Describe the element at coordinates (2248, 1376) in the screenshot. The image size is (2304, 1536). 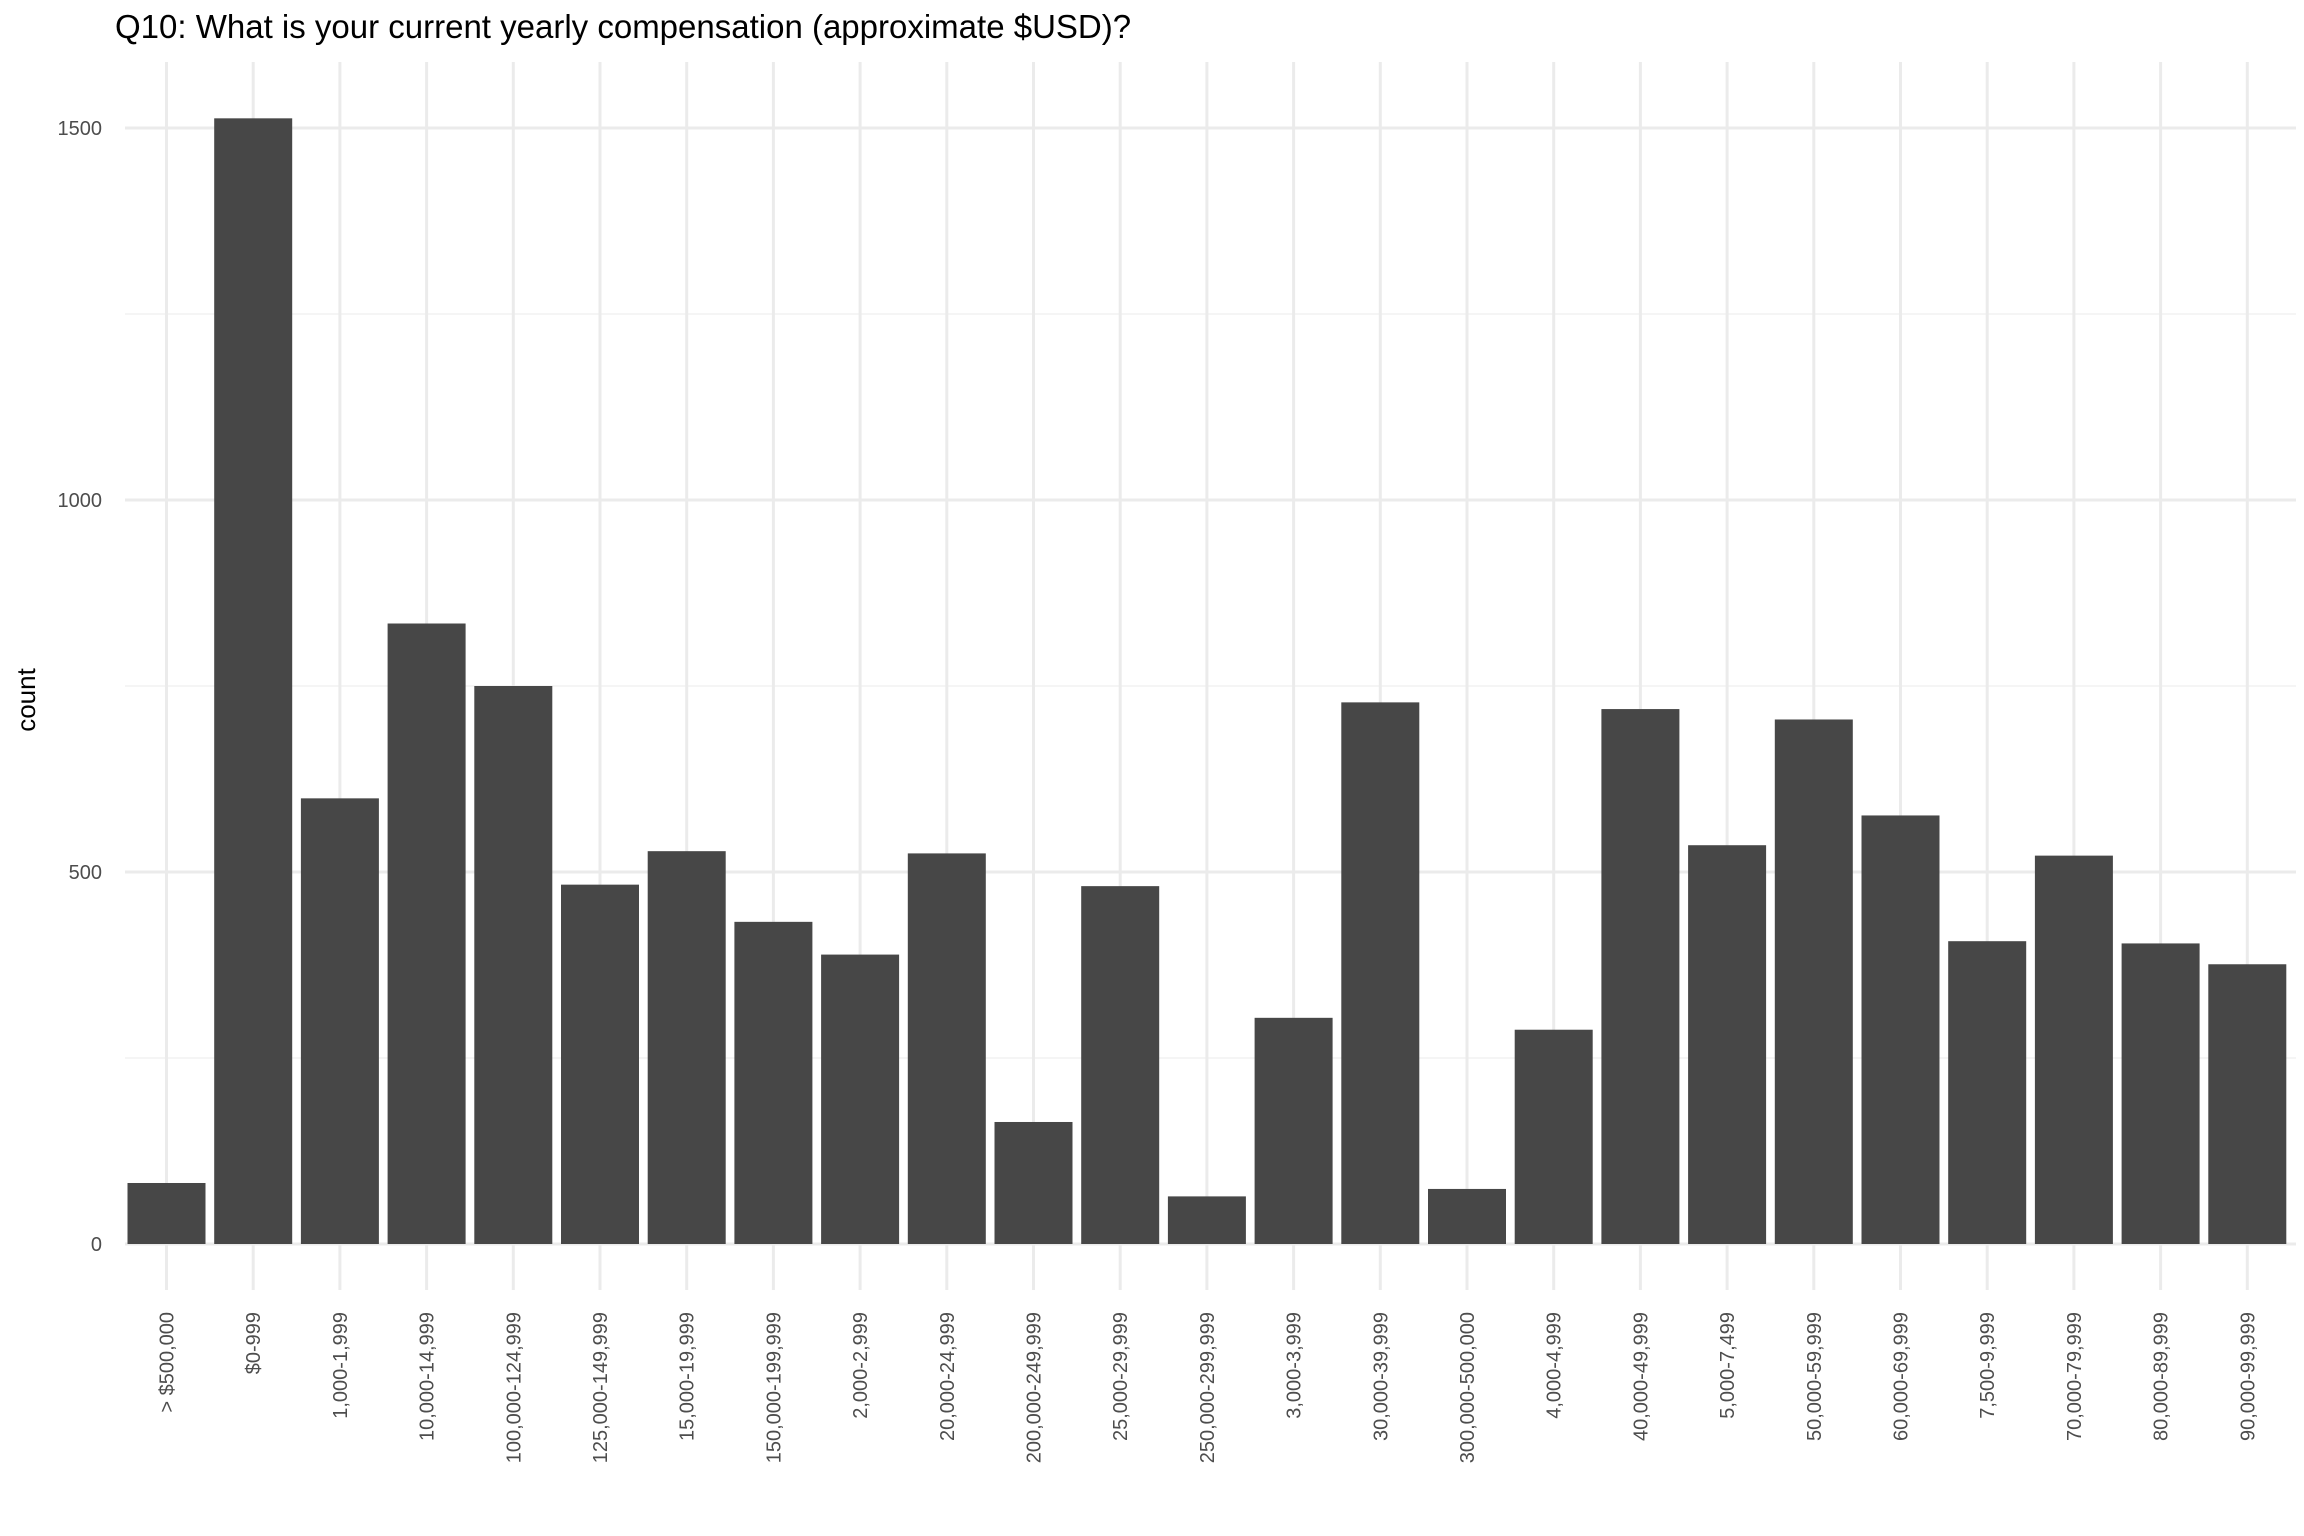
I see `x-tick-label: 90,000-99,999` at that location.